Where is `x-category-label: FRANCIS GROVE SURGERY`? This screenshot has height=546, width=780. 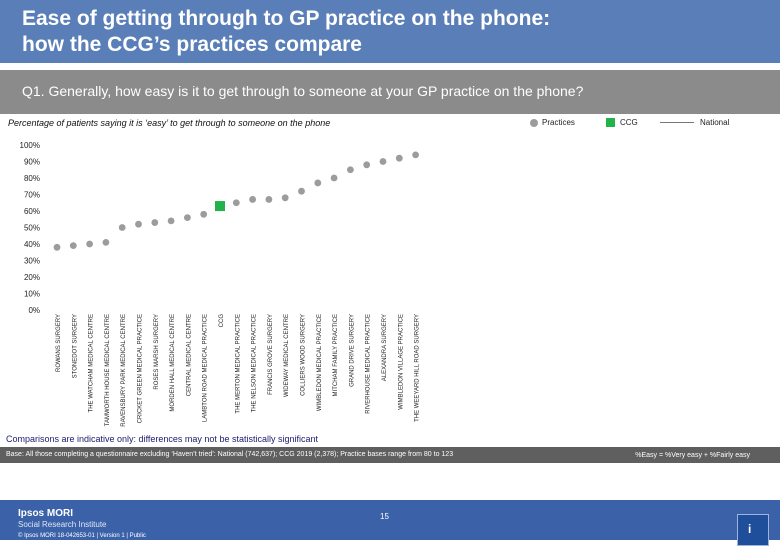
x-category-label: FRANCIS GROVE SURGERY is located at coordinates (271, 354).